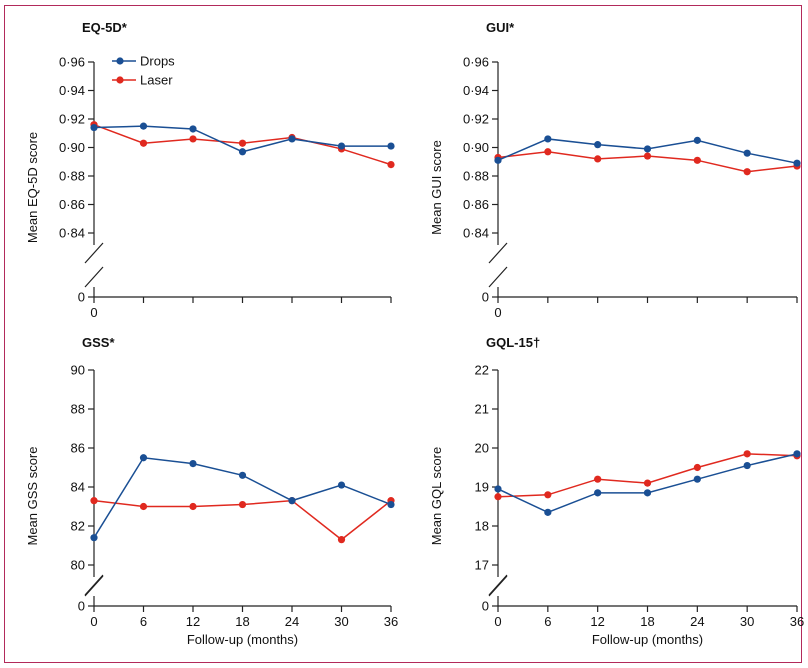  I want to click on y-tick-label: 18, so click(482, 526).